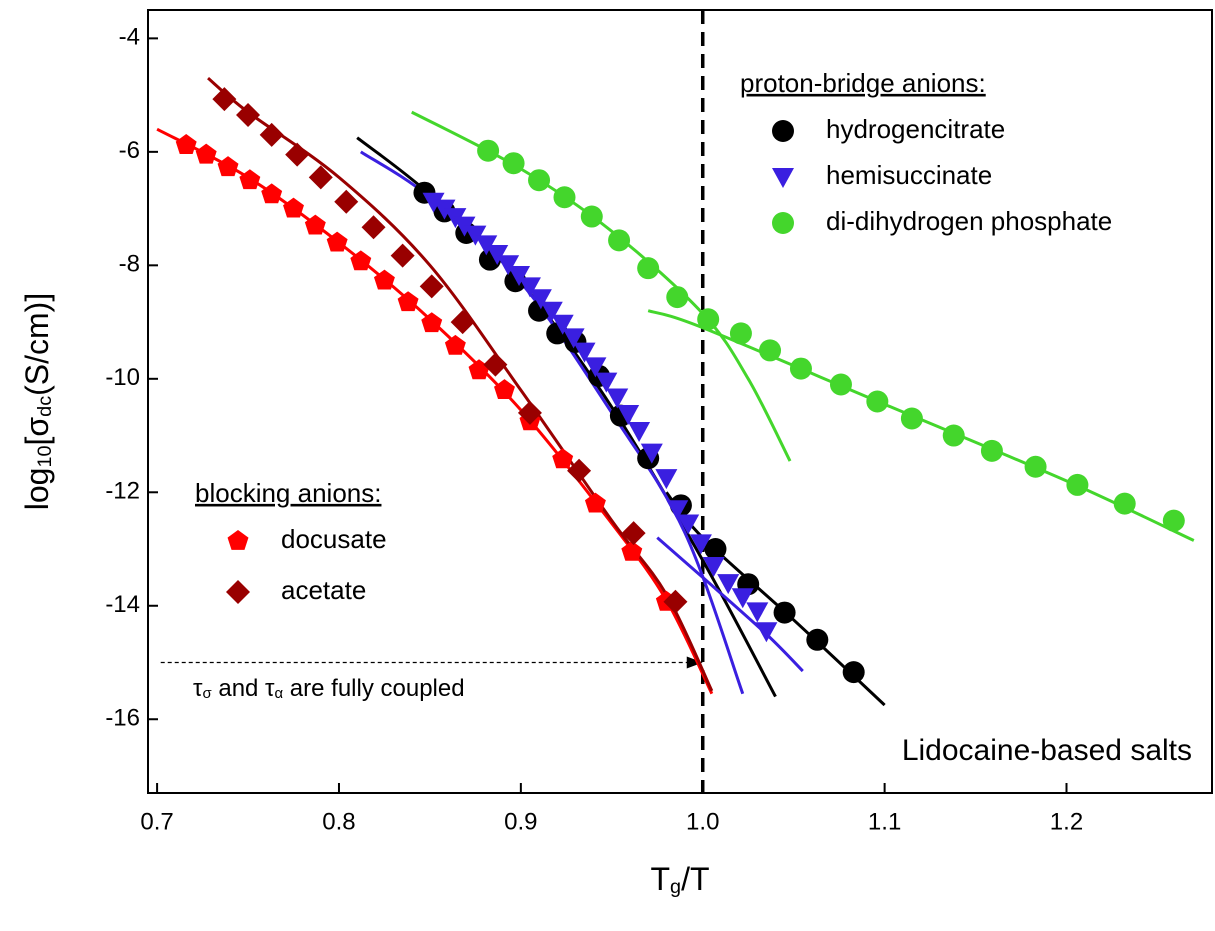 The image size is (1215, 931). Describe the element at coordinates (675, 887) in the screenshot. I see `subscript: g` at that location.